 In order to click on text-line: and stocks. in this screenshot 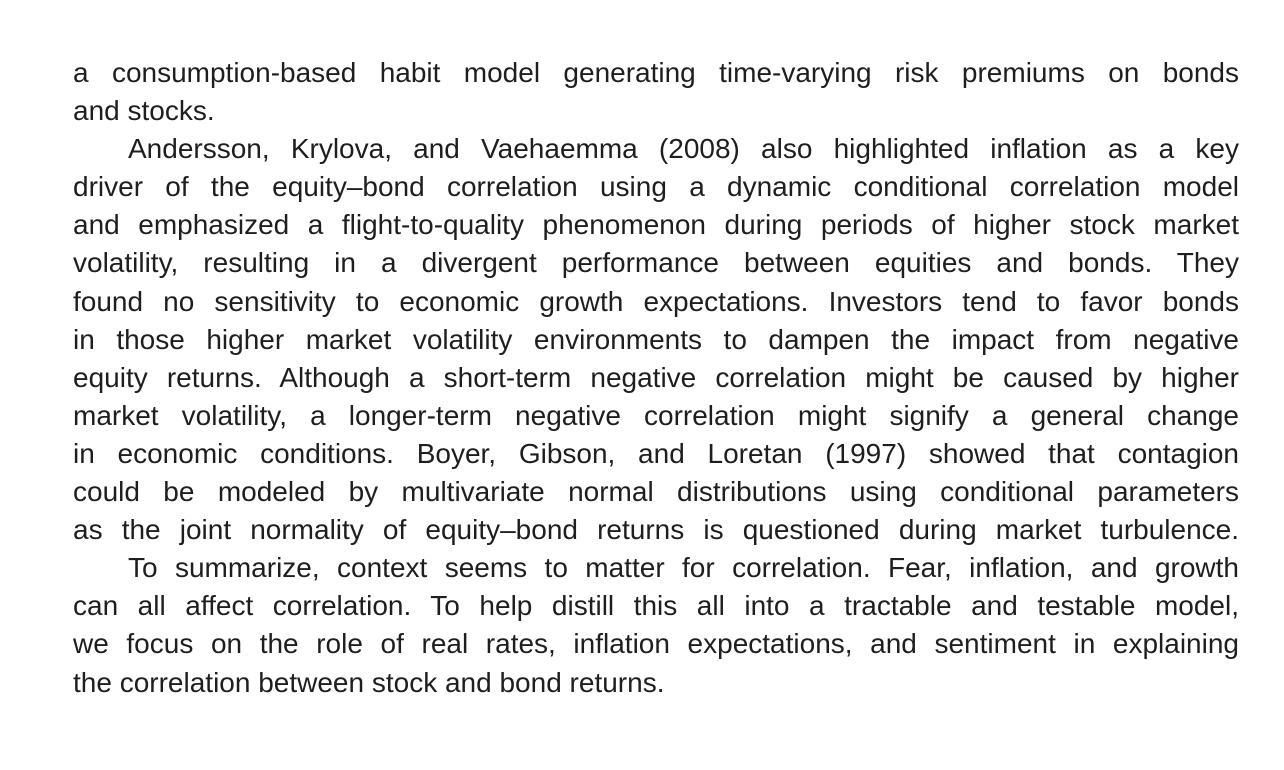, I will do `click(144, 111)`.